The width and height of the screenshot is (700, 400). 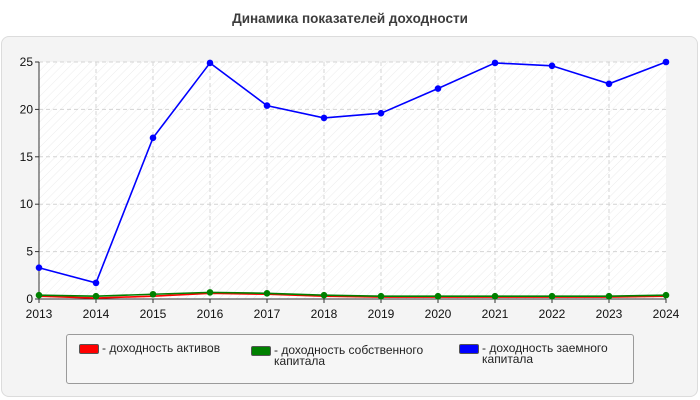 What do you see at coordinates (666, 314) in the screenshot?
I see `x-tick-label: 2024` at bounding box center [666, 314].